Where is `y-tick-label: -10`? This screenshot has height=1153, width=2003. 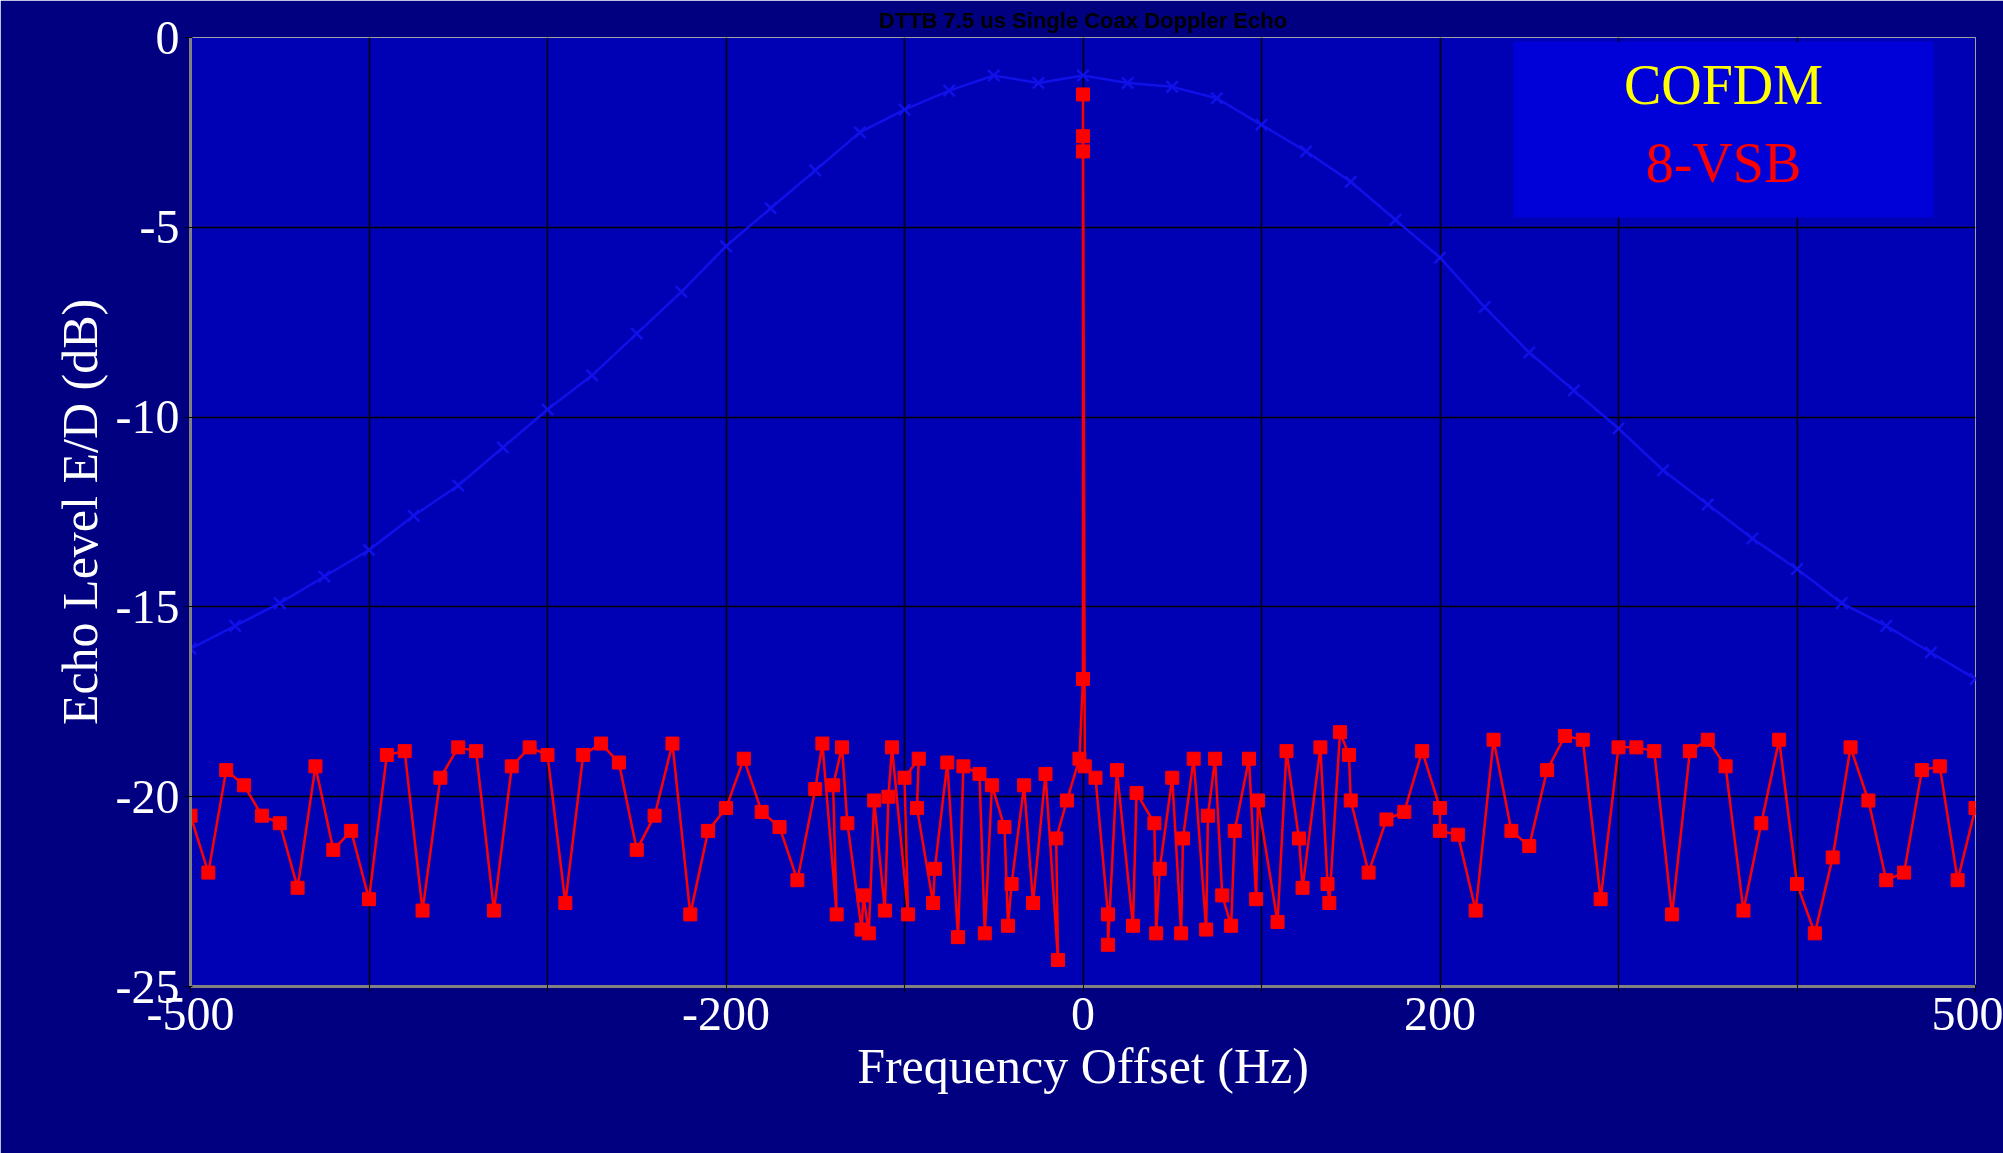
y-tick-label: -10 is located at coordinates (147, 417).